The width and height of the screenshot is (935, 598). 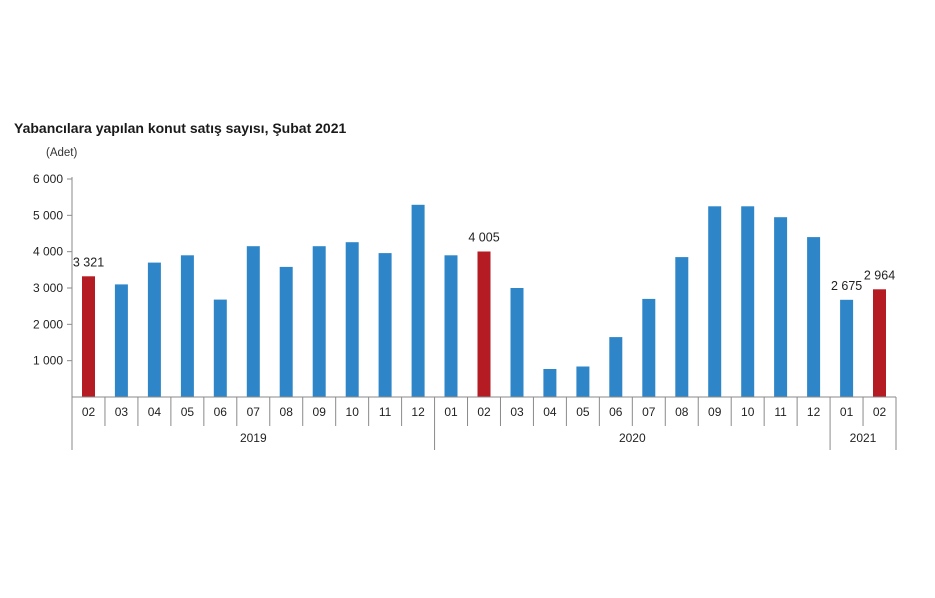 What do you see at coordinates (483, 238) in the screenshot?
I see `data-label: 4 005` at bounding box center [483, 238].